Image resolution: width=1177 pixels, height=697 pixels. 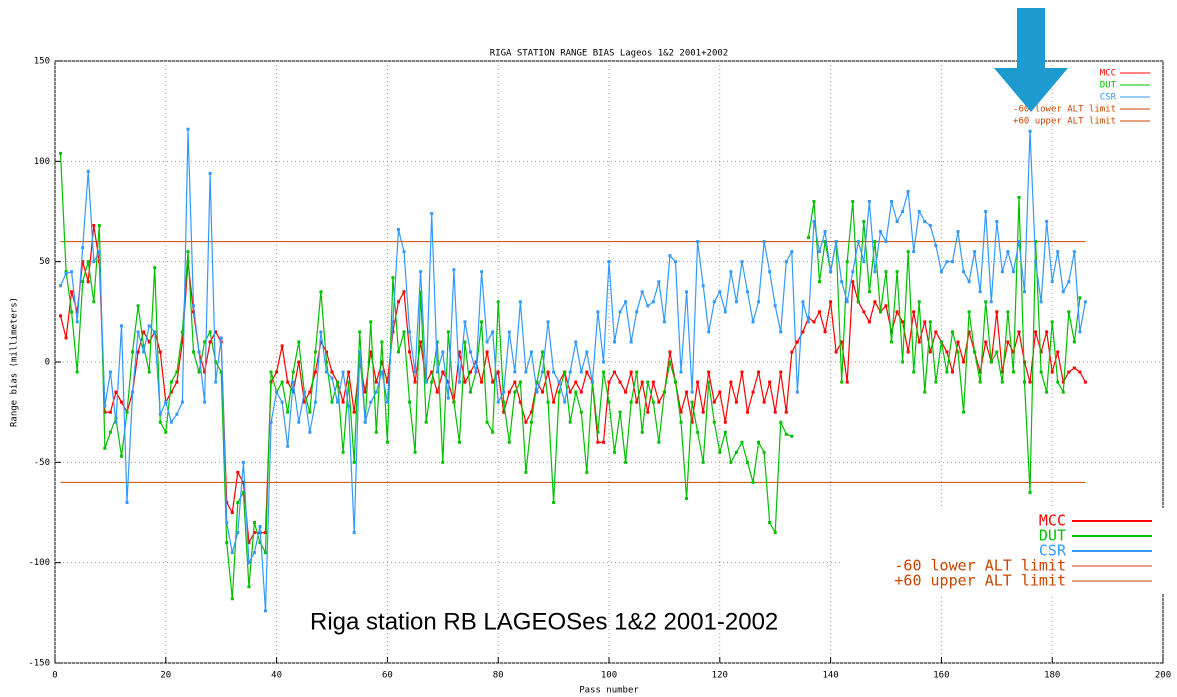 I want to click on x-tick-label: 20, so click(x=165, y=676).